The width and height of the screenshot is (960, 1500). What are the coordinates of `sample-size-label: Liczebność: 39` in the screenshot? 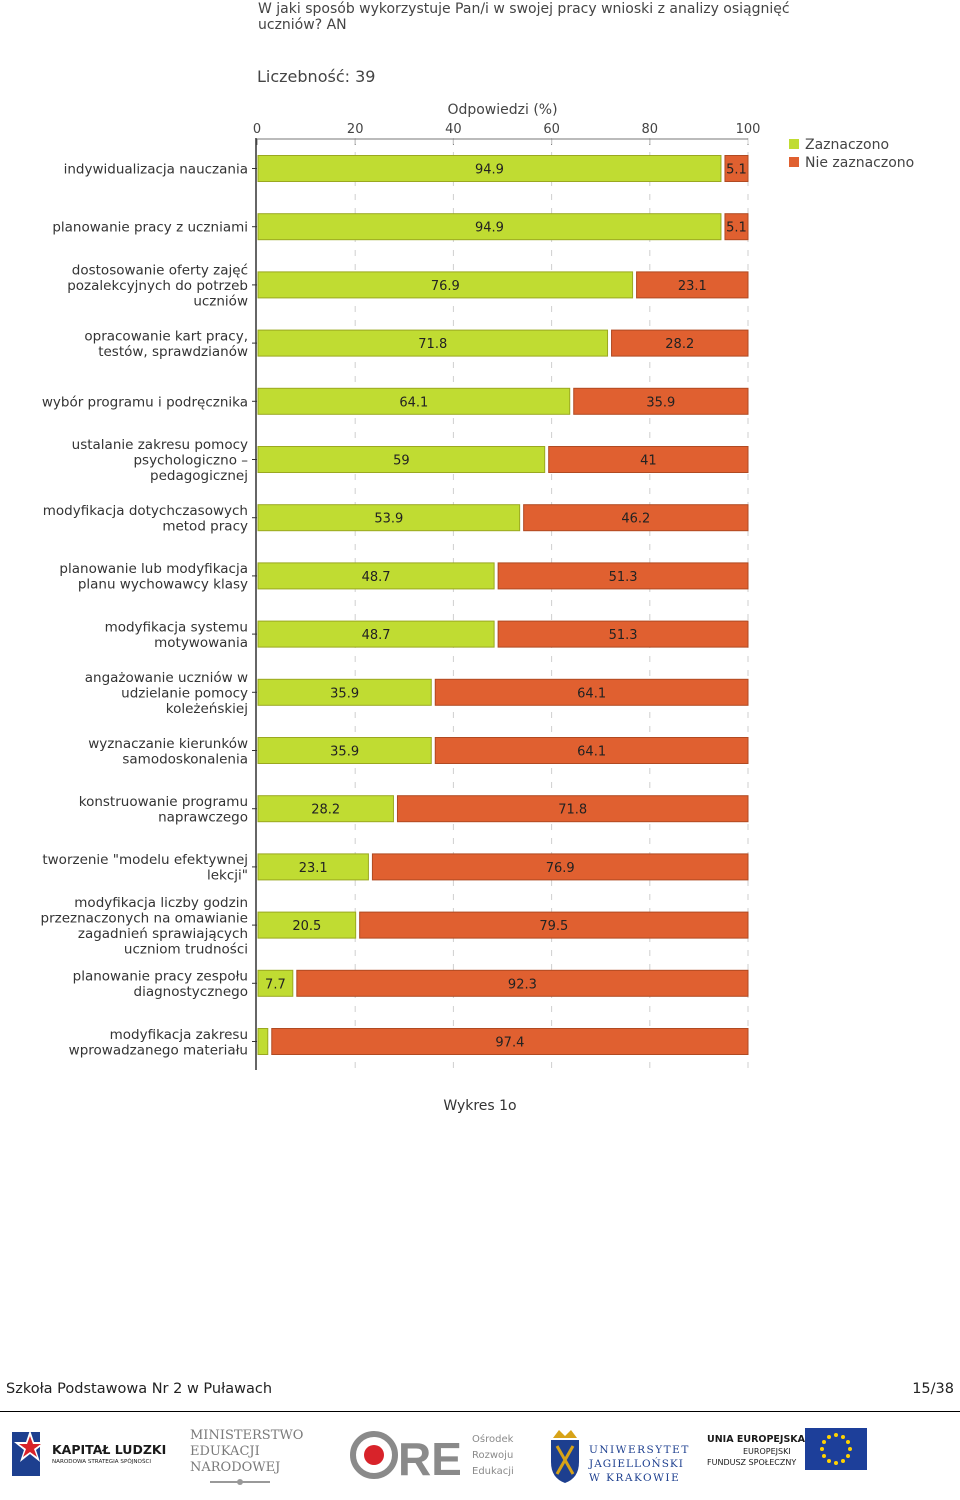 It's located at (316, 76).